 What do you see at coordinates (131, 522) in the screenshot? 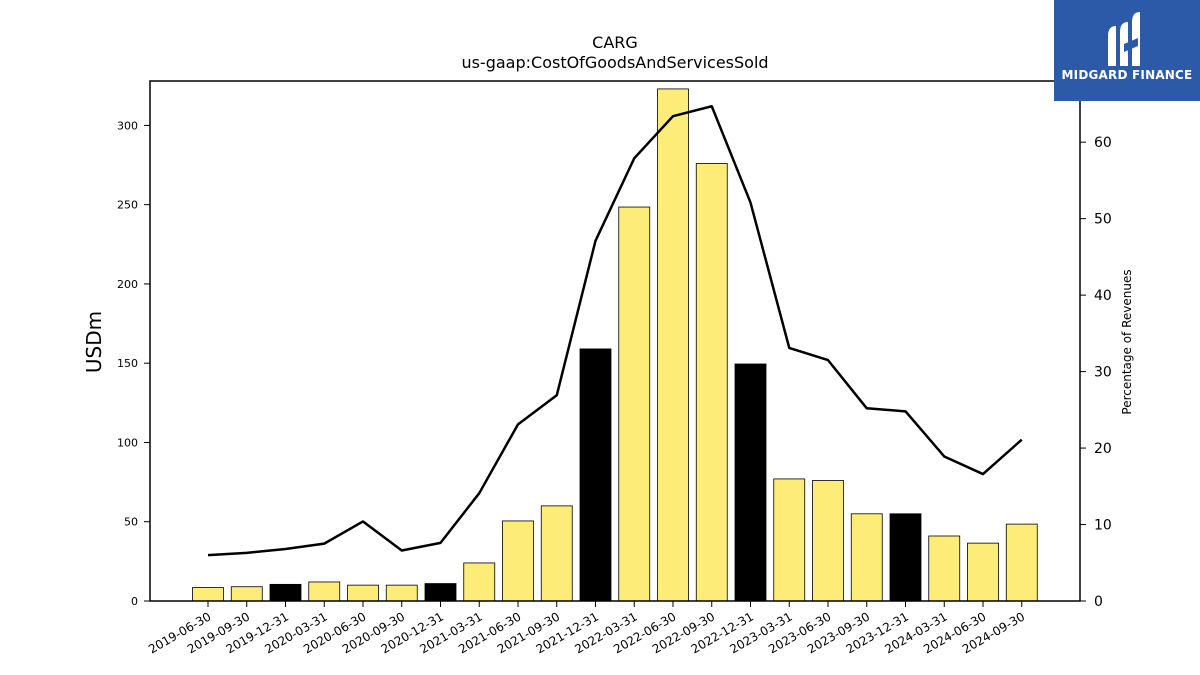
I see `y-tick-label-left: 50` at bounding box center [131, 522].